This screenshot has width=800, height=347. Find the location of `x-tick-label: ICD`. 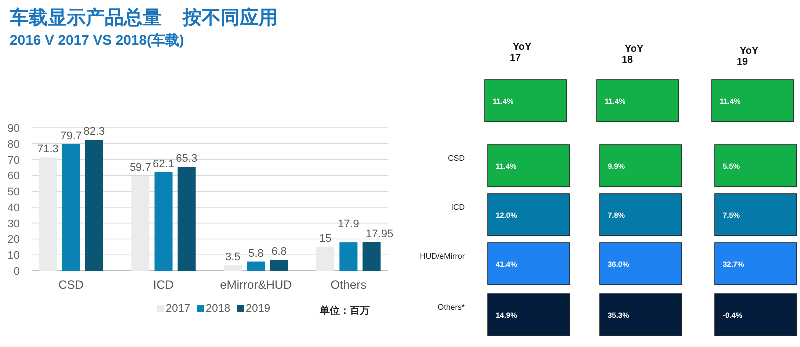

x-tick-label: ICD is located at coordinates (163, 285).